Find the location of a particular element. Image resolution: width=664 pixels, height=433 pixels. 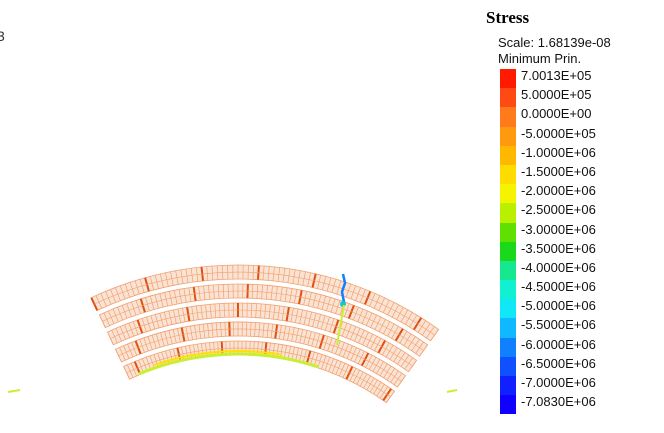

legend-tick-label: 5.0000E+05 is located at coordinates (556, 95).